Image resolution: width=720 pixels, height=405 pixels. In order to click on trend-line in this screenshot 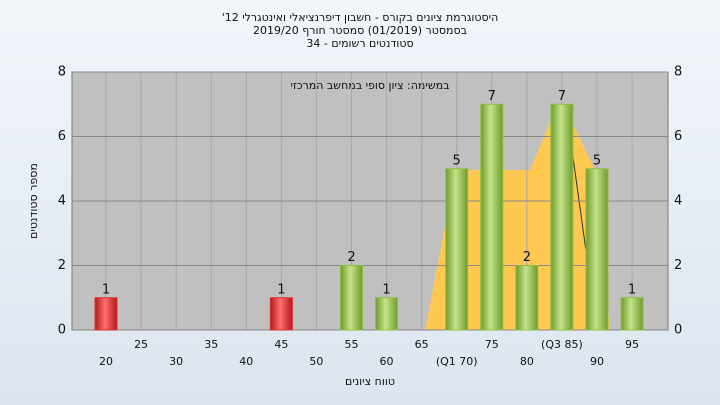, I will do `click(579, 204)`.